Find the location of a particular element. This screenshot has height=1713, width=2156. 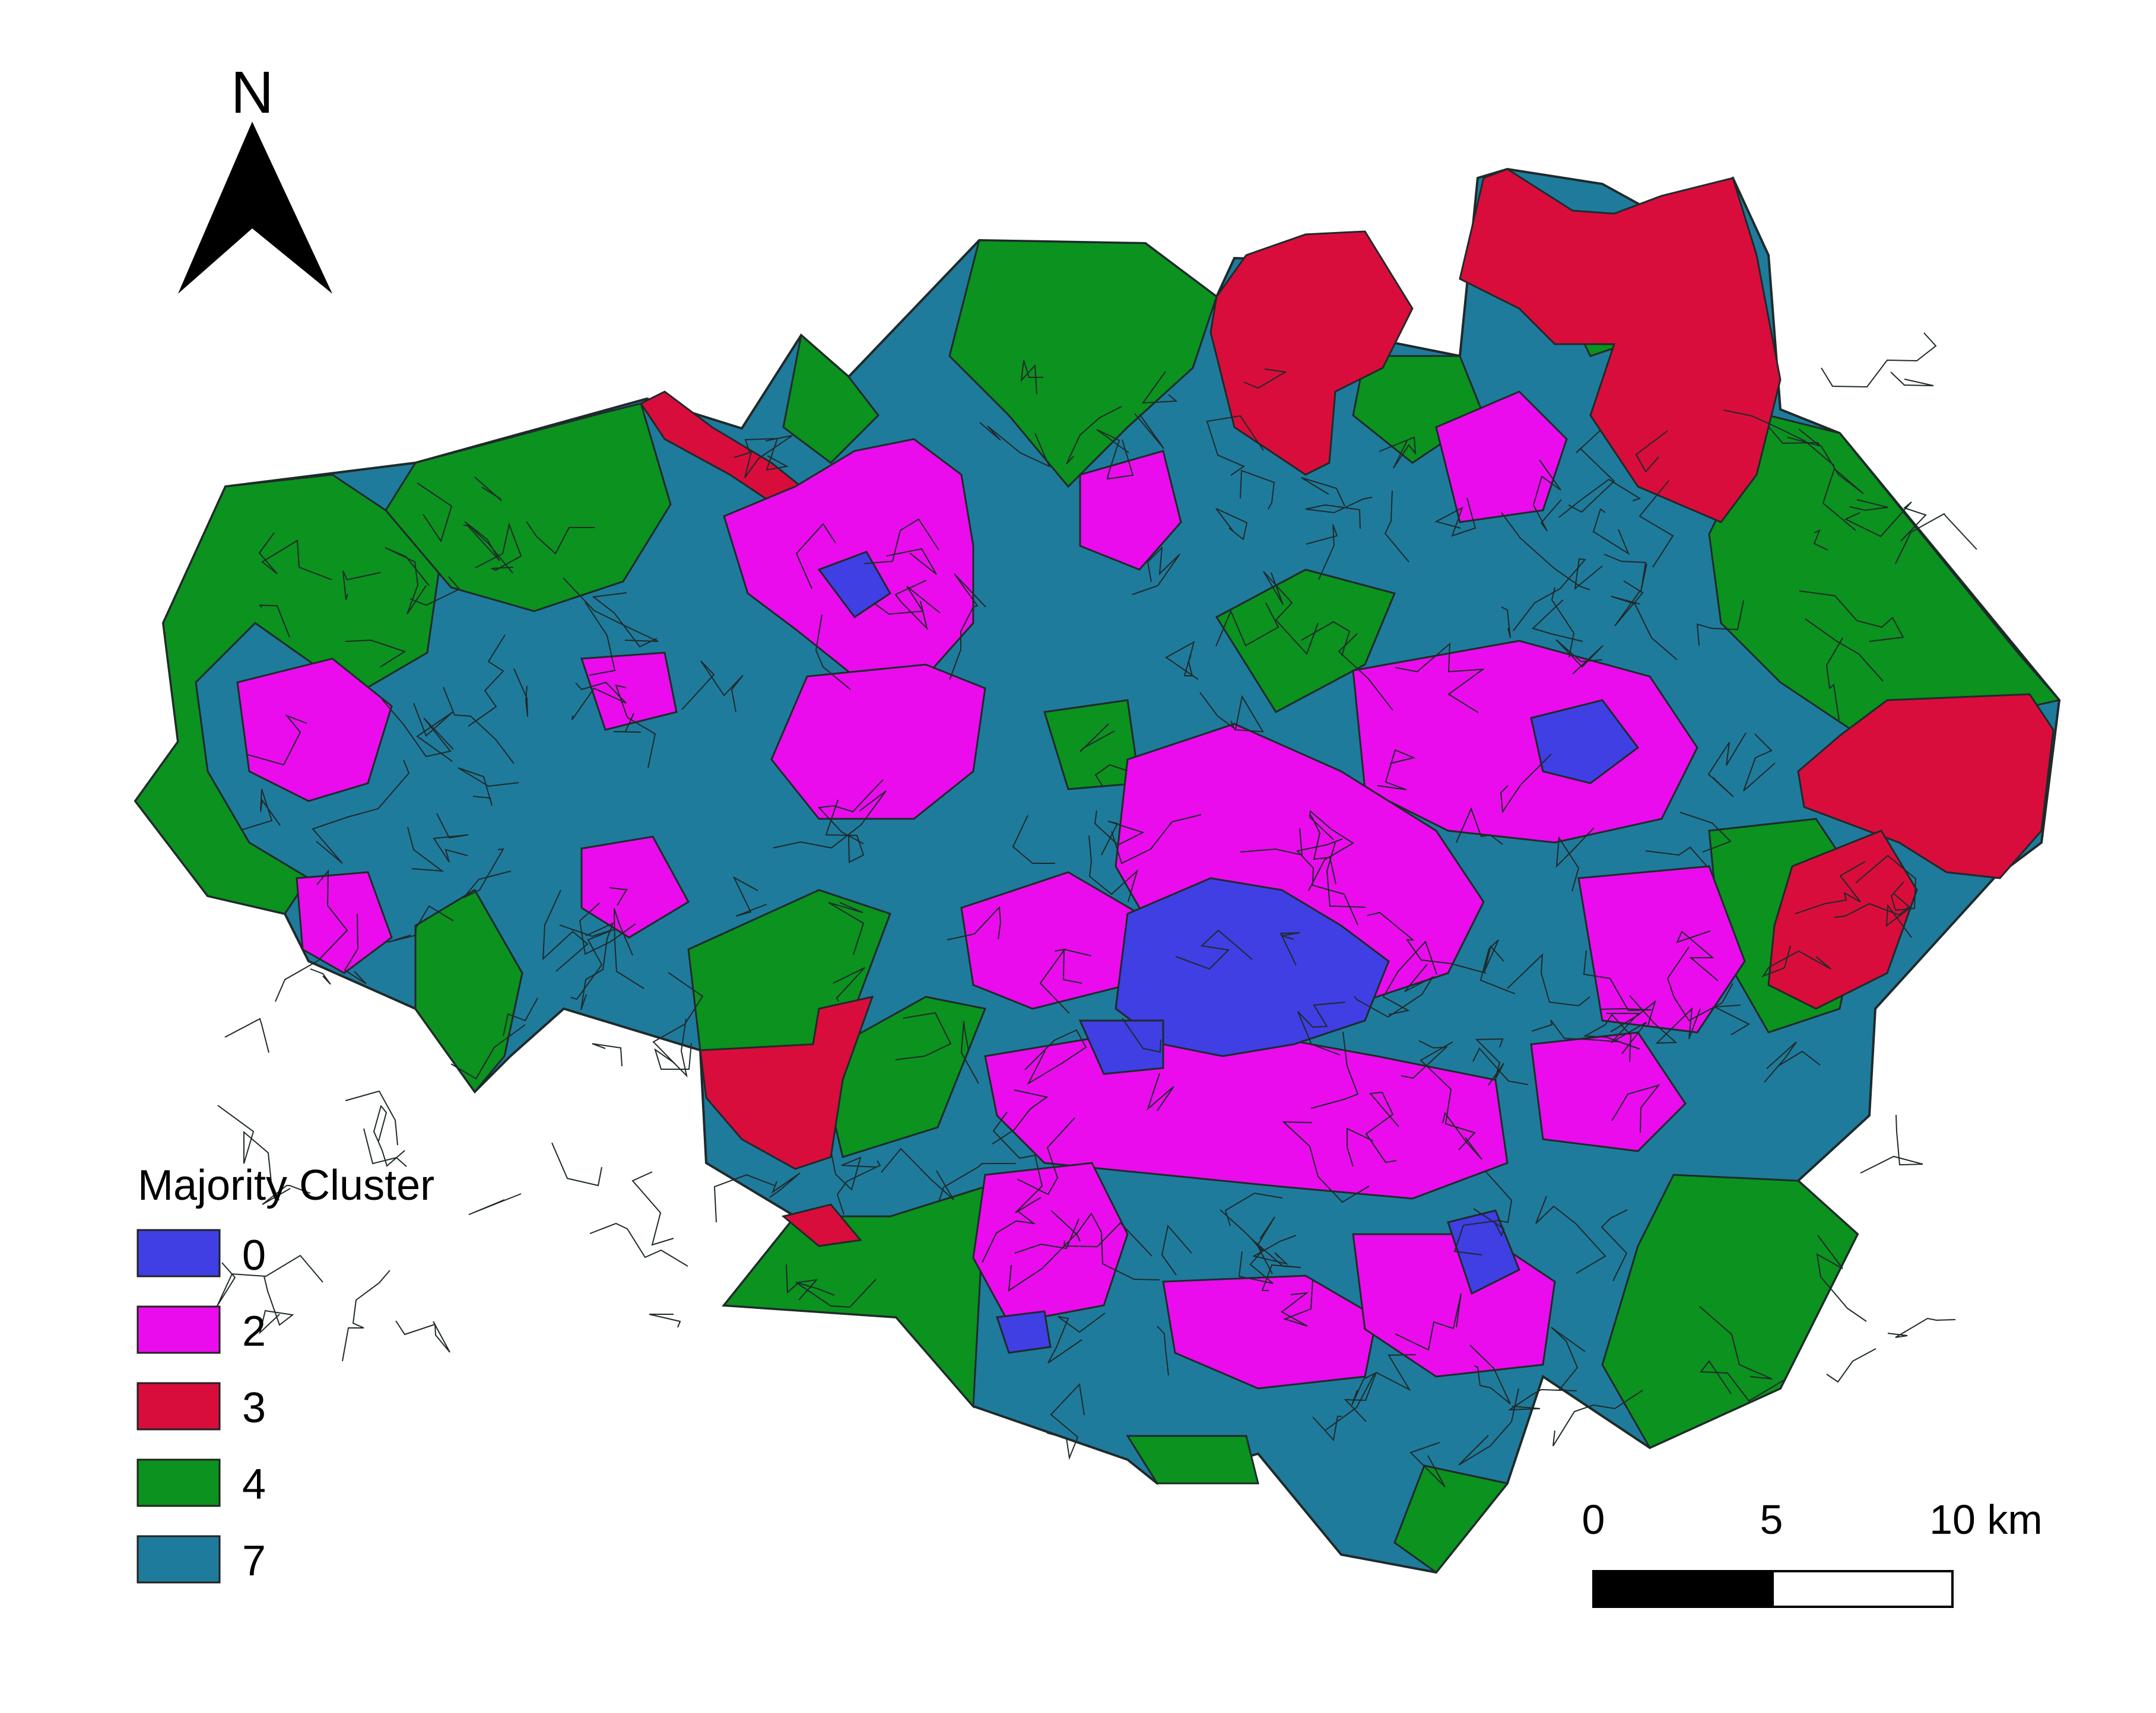

legend-item: 0 is located at coordinates (201, 1254).